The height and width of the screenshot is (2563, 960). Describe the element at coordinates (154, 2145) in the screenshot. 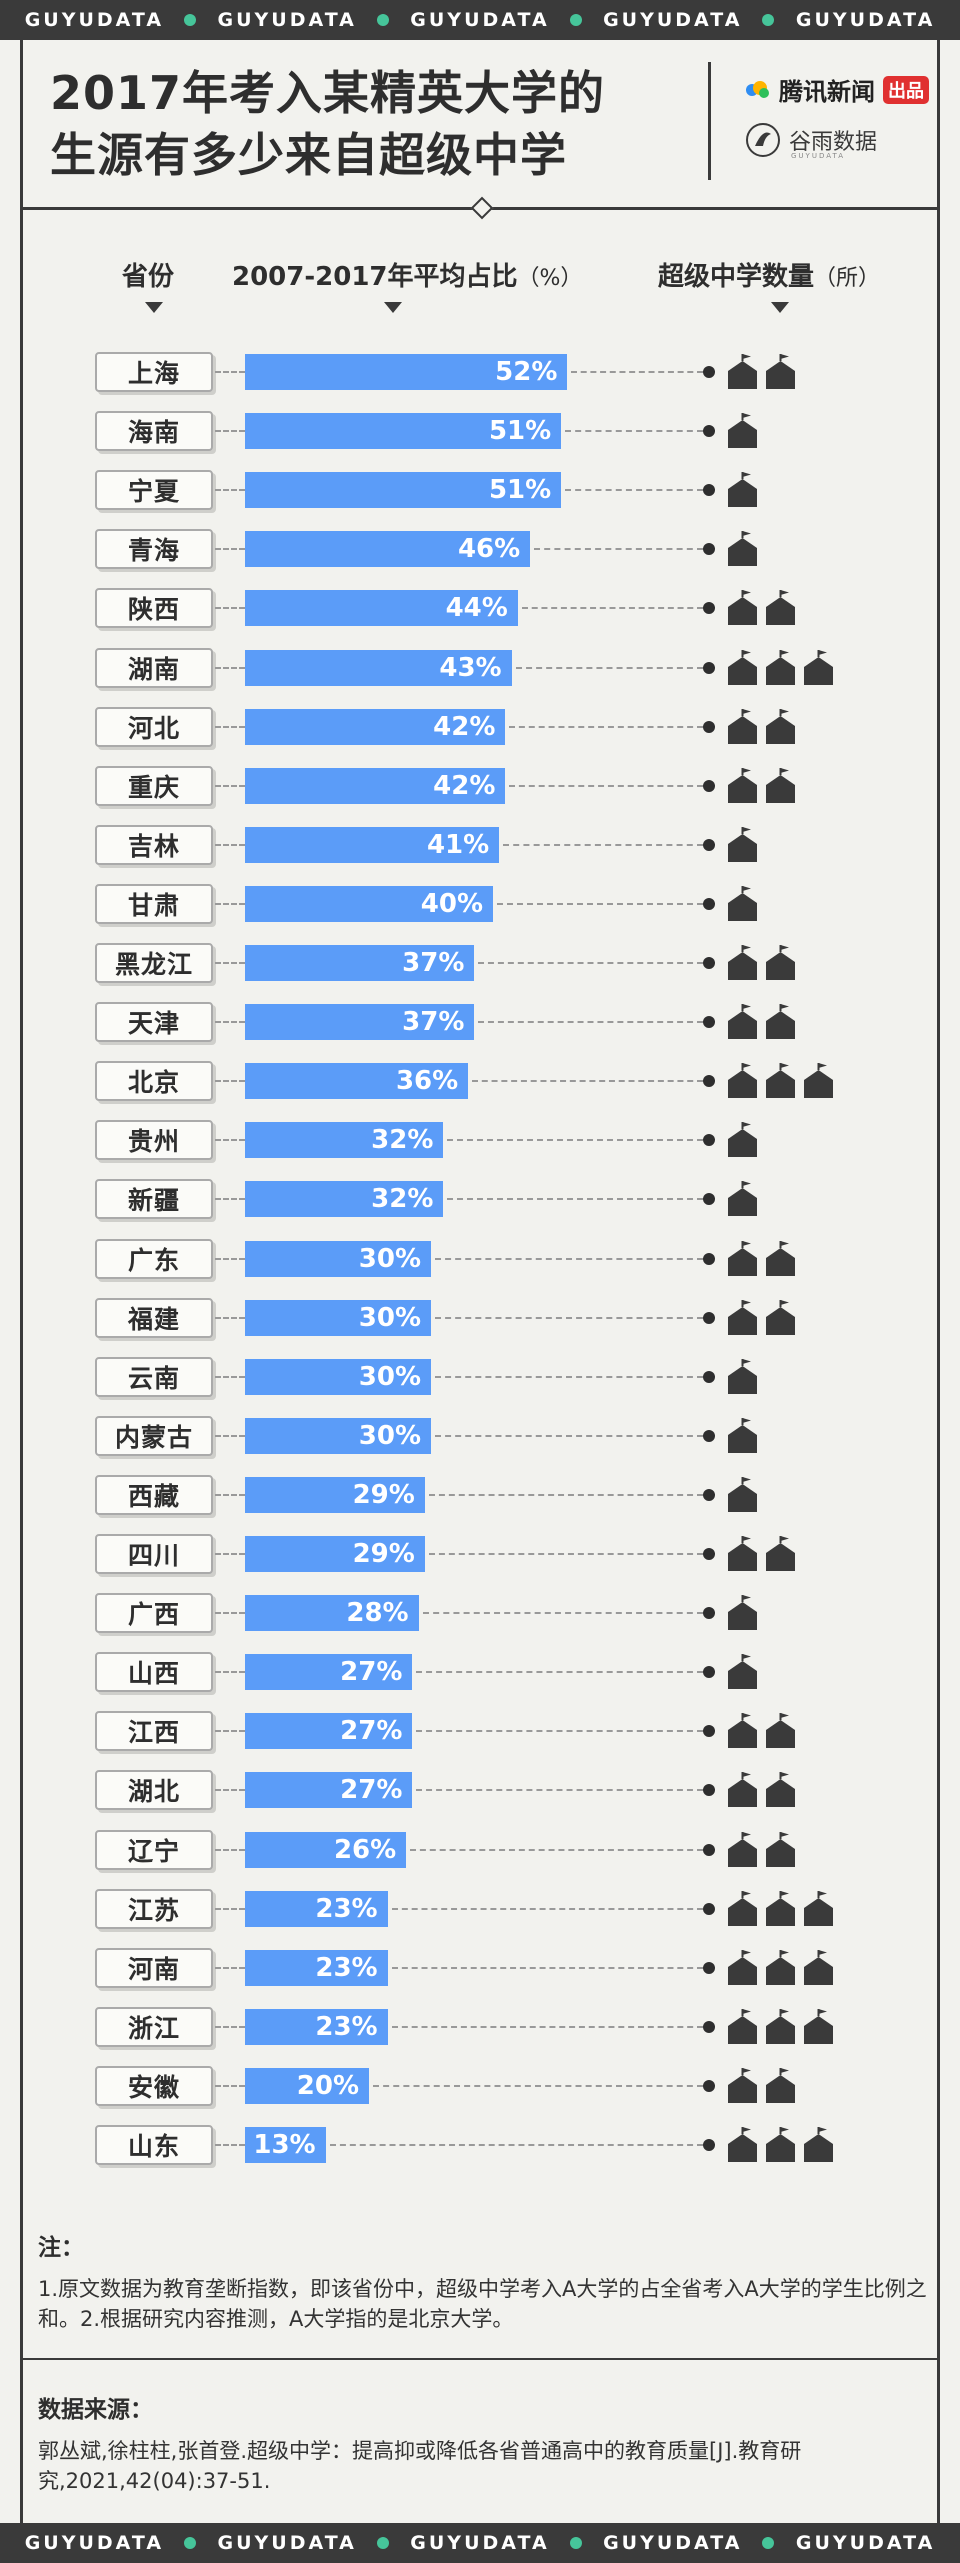

I see `province-label: 山东` at that location.